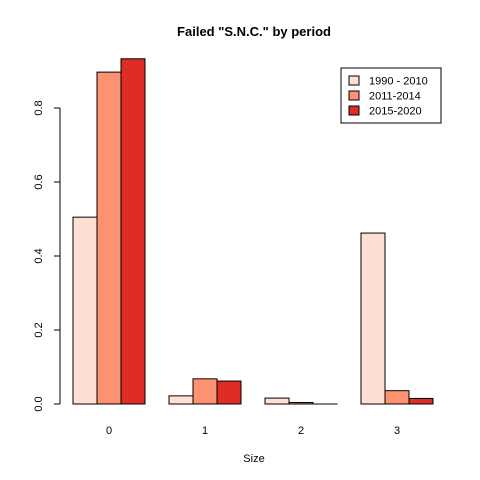  What do you see at coordinates (205, 431) in the screenshot?
I see `x-tick-label-1: 1` at bounding box center [205, 431].